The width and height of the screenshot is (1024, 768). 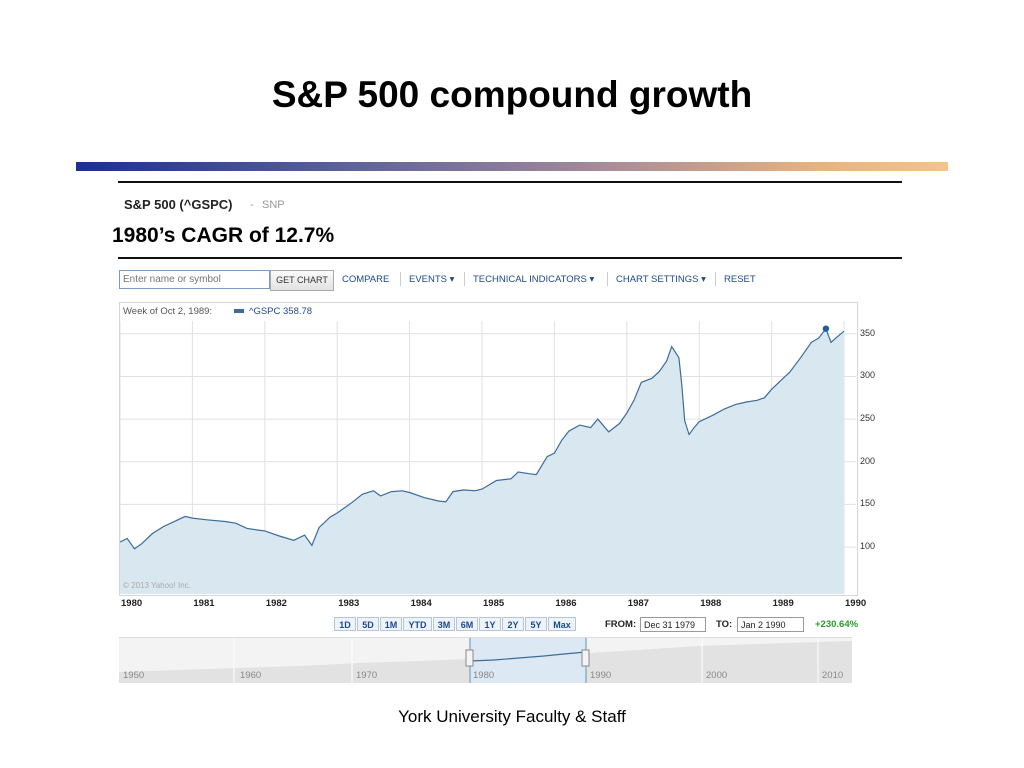 I want to click on nav-label: 1960, so click(x=251, y=675).